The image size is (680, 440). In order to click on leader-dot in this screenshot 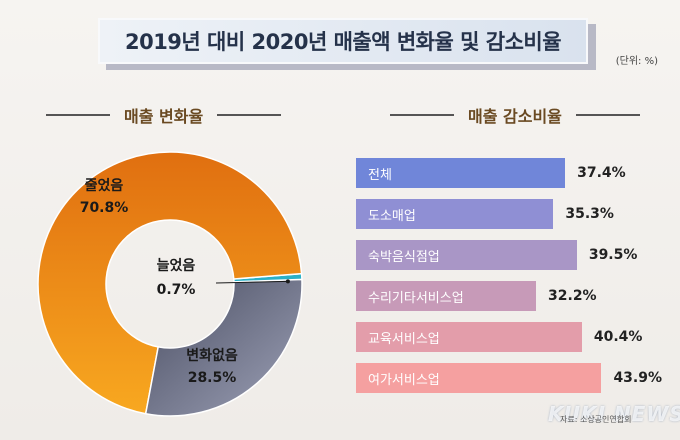, I will do `click(287, 281)`.